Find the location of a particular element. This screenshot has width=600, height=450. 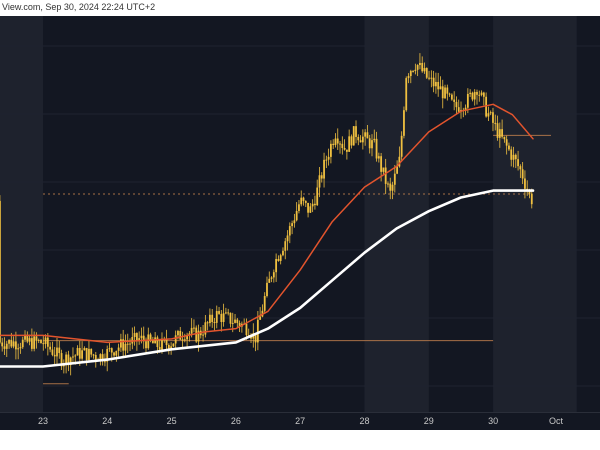

x-tick-label-27: 27 is located at coordinates (300, 421).